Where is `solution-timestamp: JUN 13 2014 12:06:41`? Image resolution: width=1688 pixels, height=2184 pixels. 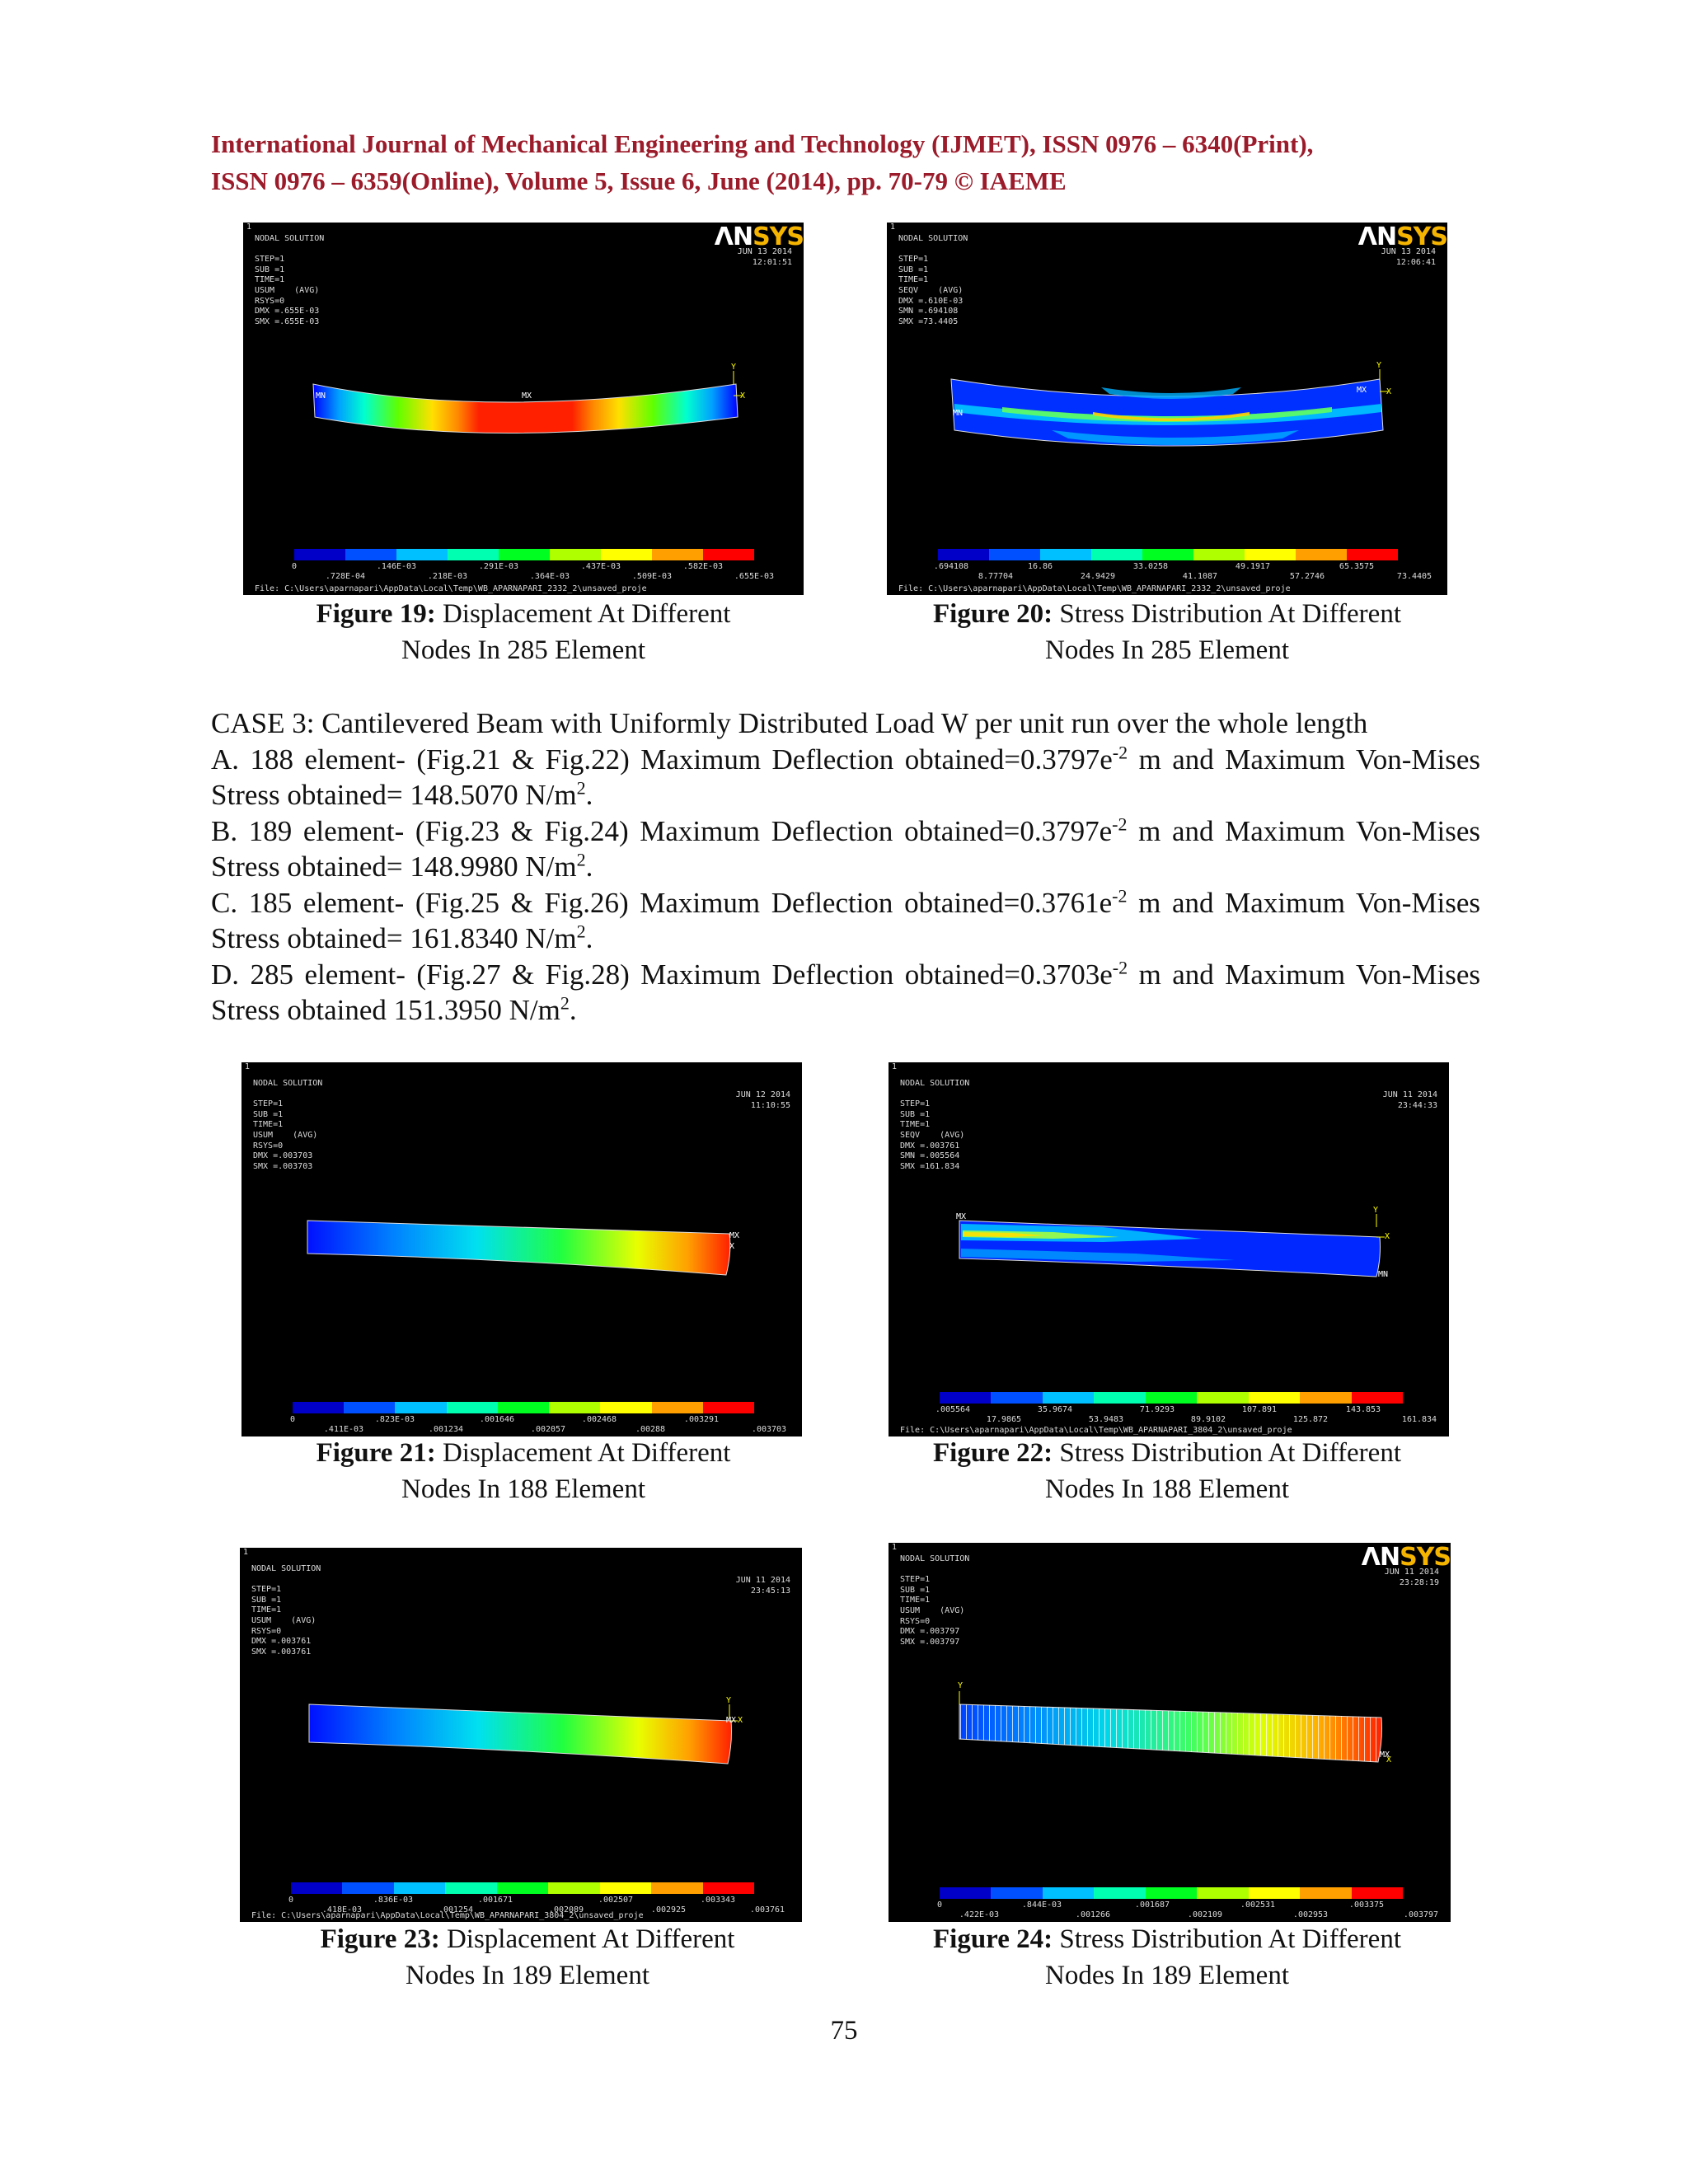 solution-timestamp: JUN 13 2014 12:06:41 is located at coordinates (1409, 257).